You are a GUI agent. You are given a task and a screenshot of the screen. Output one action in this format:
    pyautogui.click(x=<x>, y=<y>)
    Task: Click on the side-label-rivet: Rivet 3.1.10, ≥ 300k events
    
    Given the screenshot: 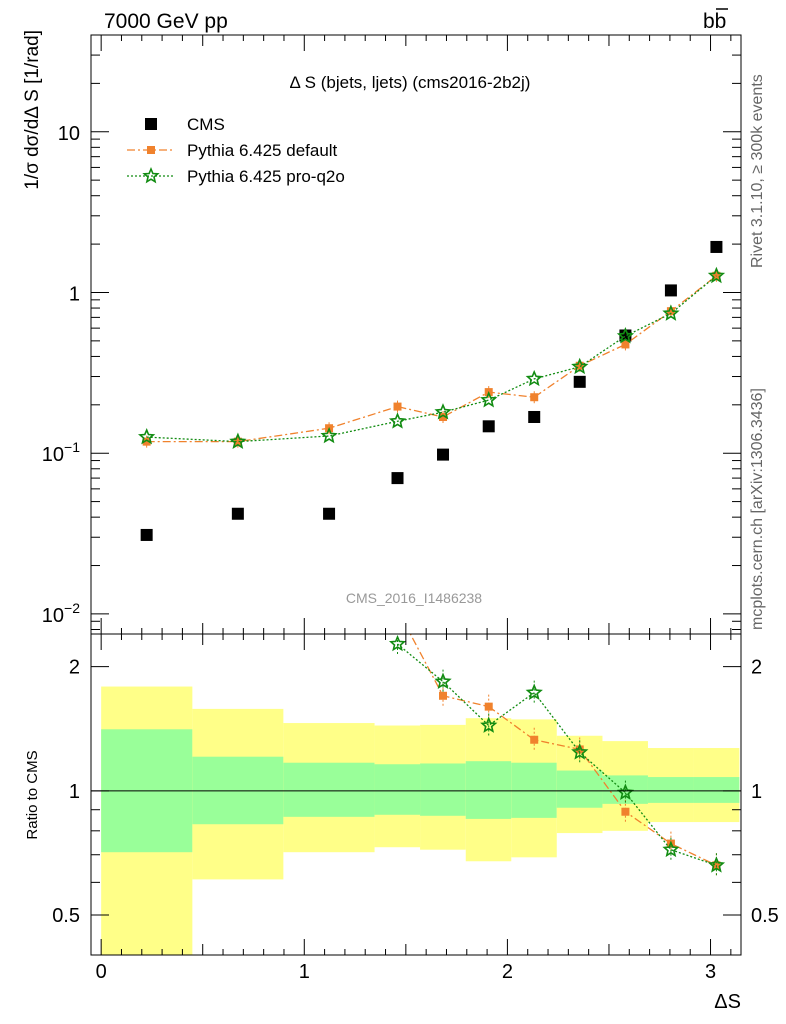 What is the action you would take?
    pyautogui.click(x=757, y=171)
    